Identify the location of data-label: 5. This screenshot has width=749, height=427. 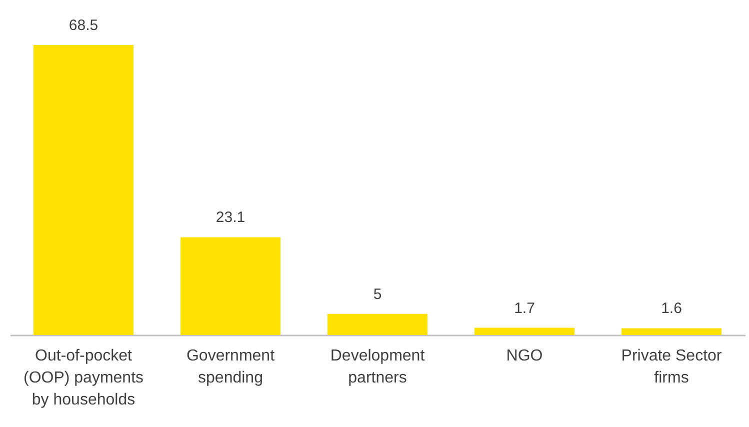
(377, 294).